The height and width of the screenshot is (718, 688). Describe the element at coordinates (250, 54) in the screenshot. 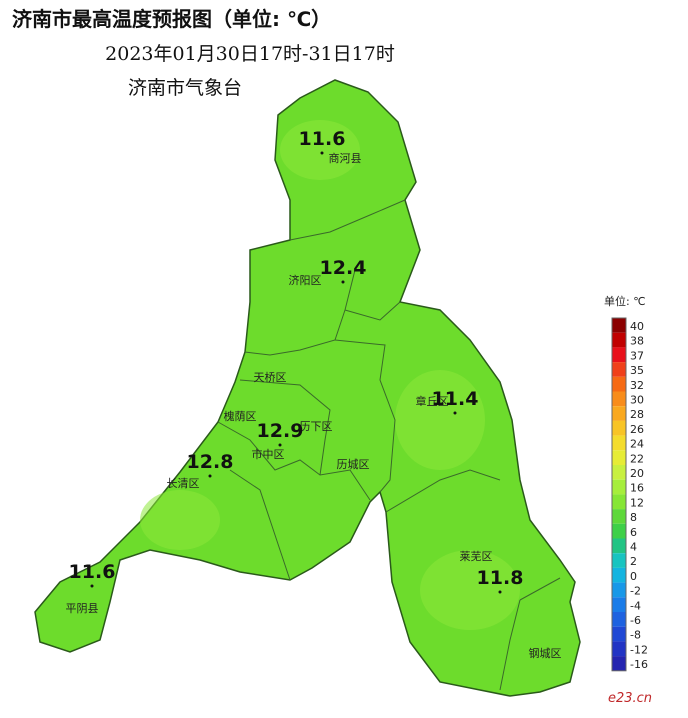

I see `subtitle: 2023年01月30日17时-31日17时` at that location.